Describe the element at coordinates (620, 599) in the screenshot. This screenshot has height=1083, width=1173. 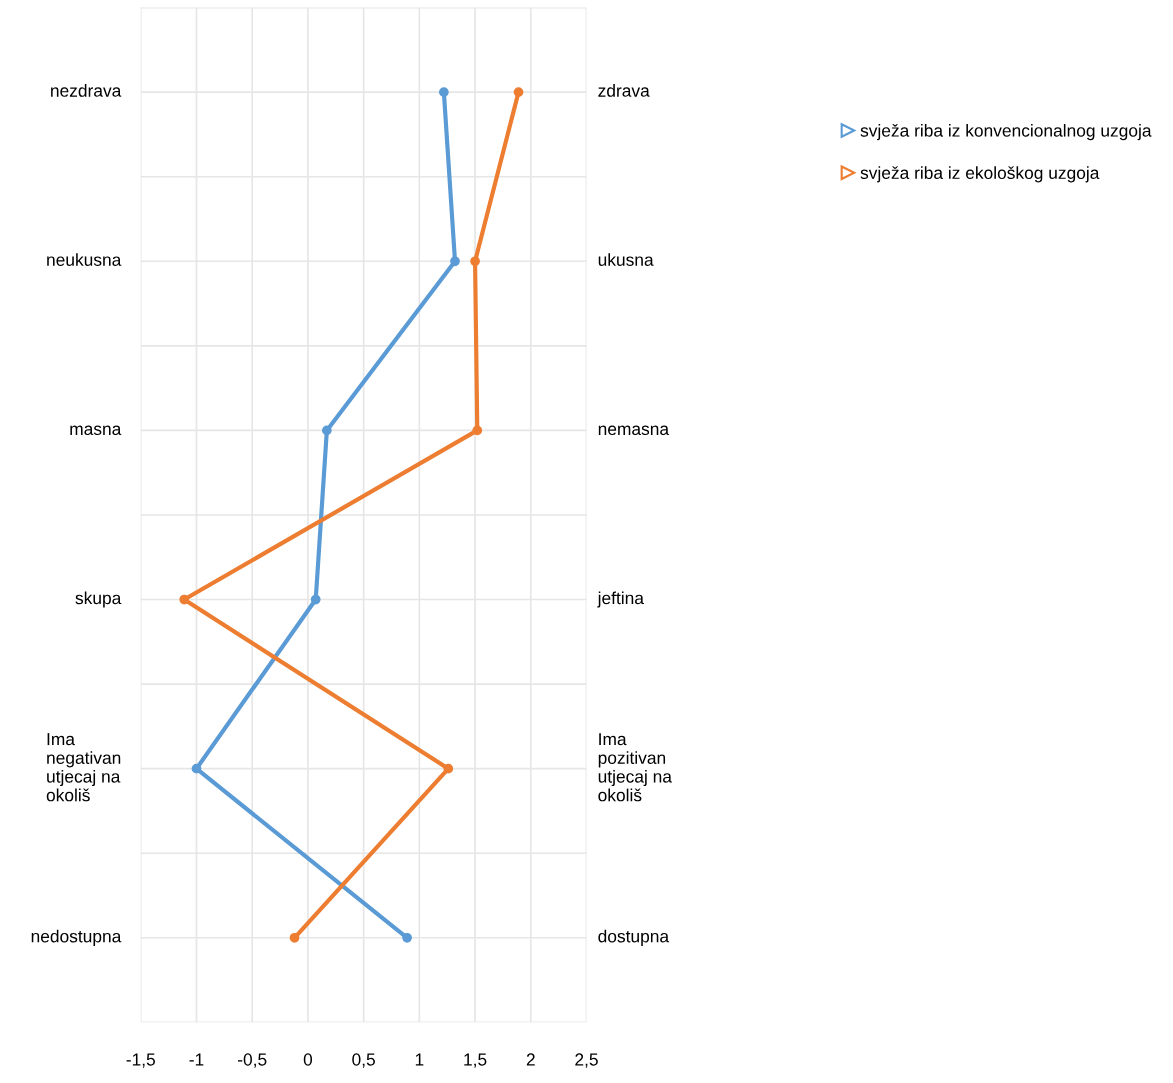
I see `text: jeftina` at that location.